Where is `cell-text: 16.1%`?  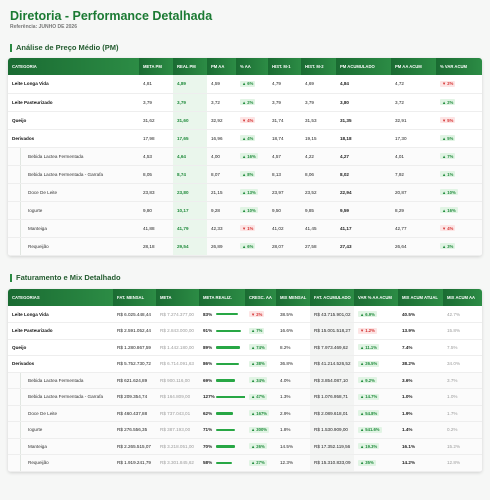
cell-text: 16.1% is located at coordinates (409, 446).